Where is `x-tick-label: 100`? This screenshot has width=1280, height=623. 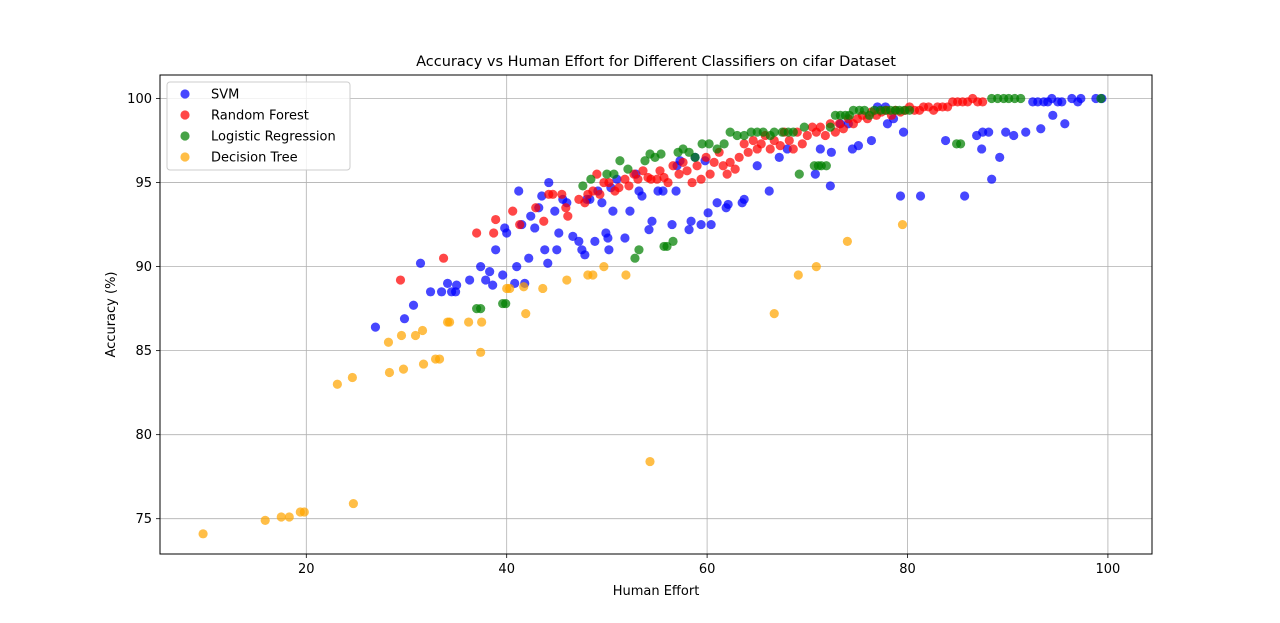 x-tick-label: 100 is located at coordinates (1107, 569).